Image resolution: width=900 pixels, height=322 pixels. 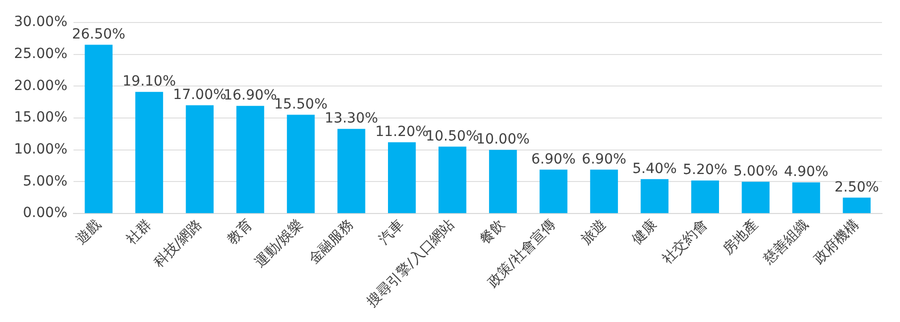 I want to click on y-tick-label: 10.00%, so click(x=41, y=150).